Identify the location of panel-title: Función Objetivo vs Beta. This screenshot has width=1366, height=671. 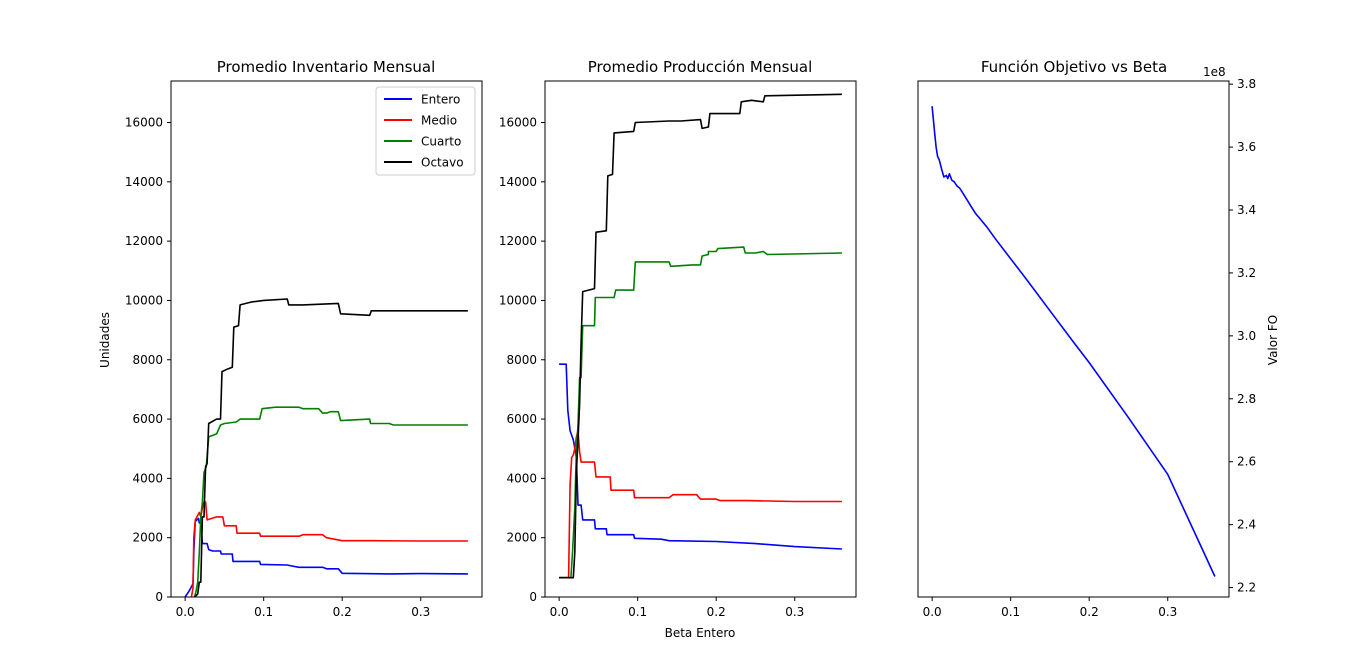
(1074, 67).